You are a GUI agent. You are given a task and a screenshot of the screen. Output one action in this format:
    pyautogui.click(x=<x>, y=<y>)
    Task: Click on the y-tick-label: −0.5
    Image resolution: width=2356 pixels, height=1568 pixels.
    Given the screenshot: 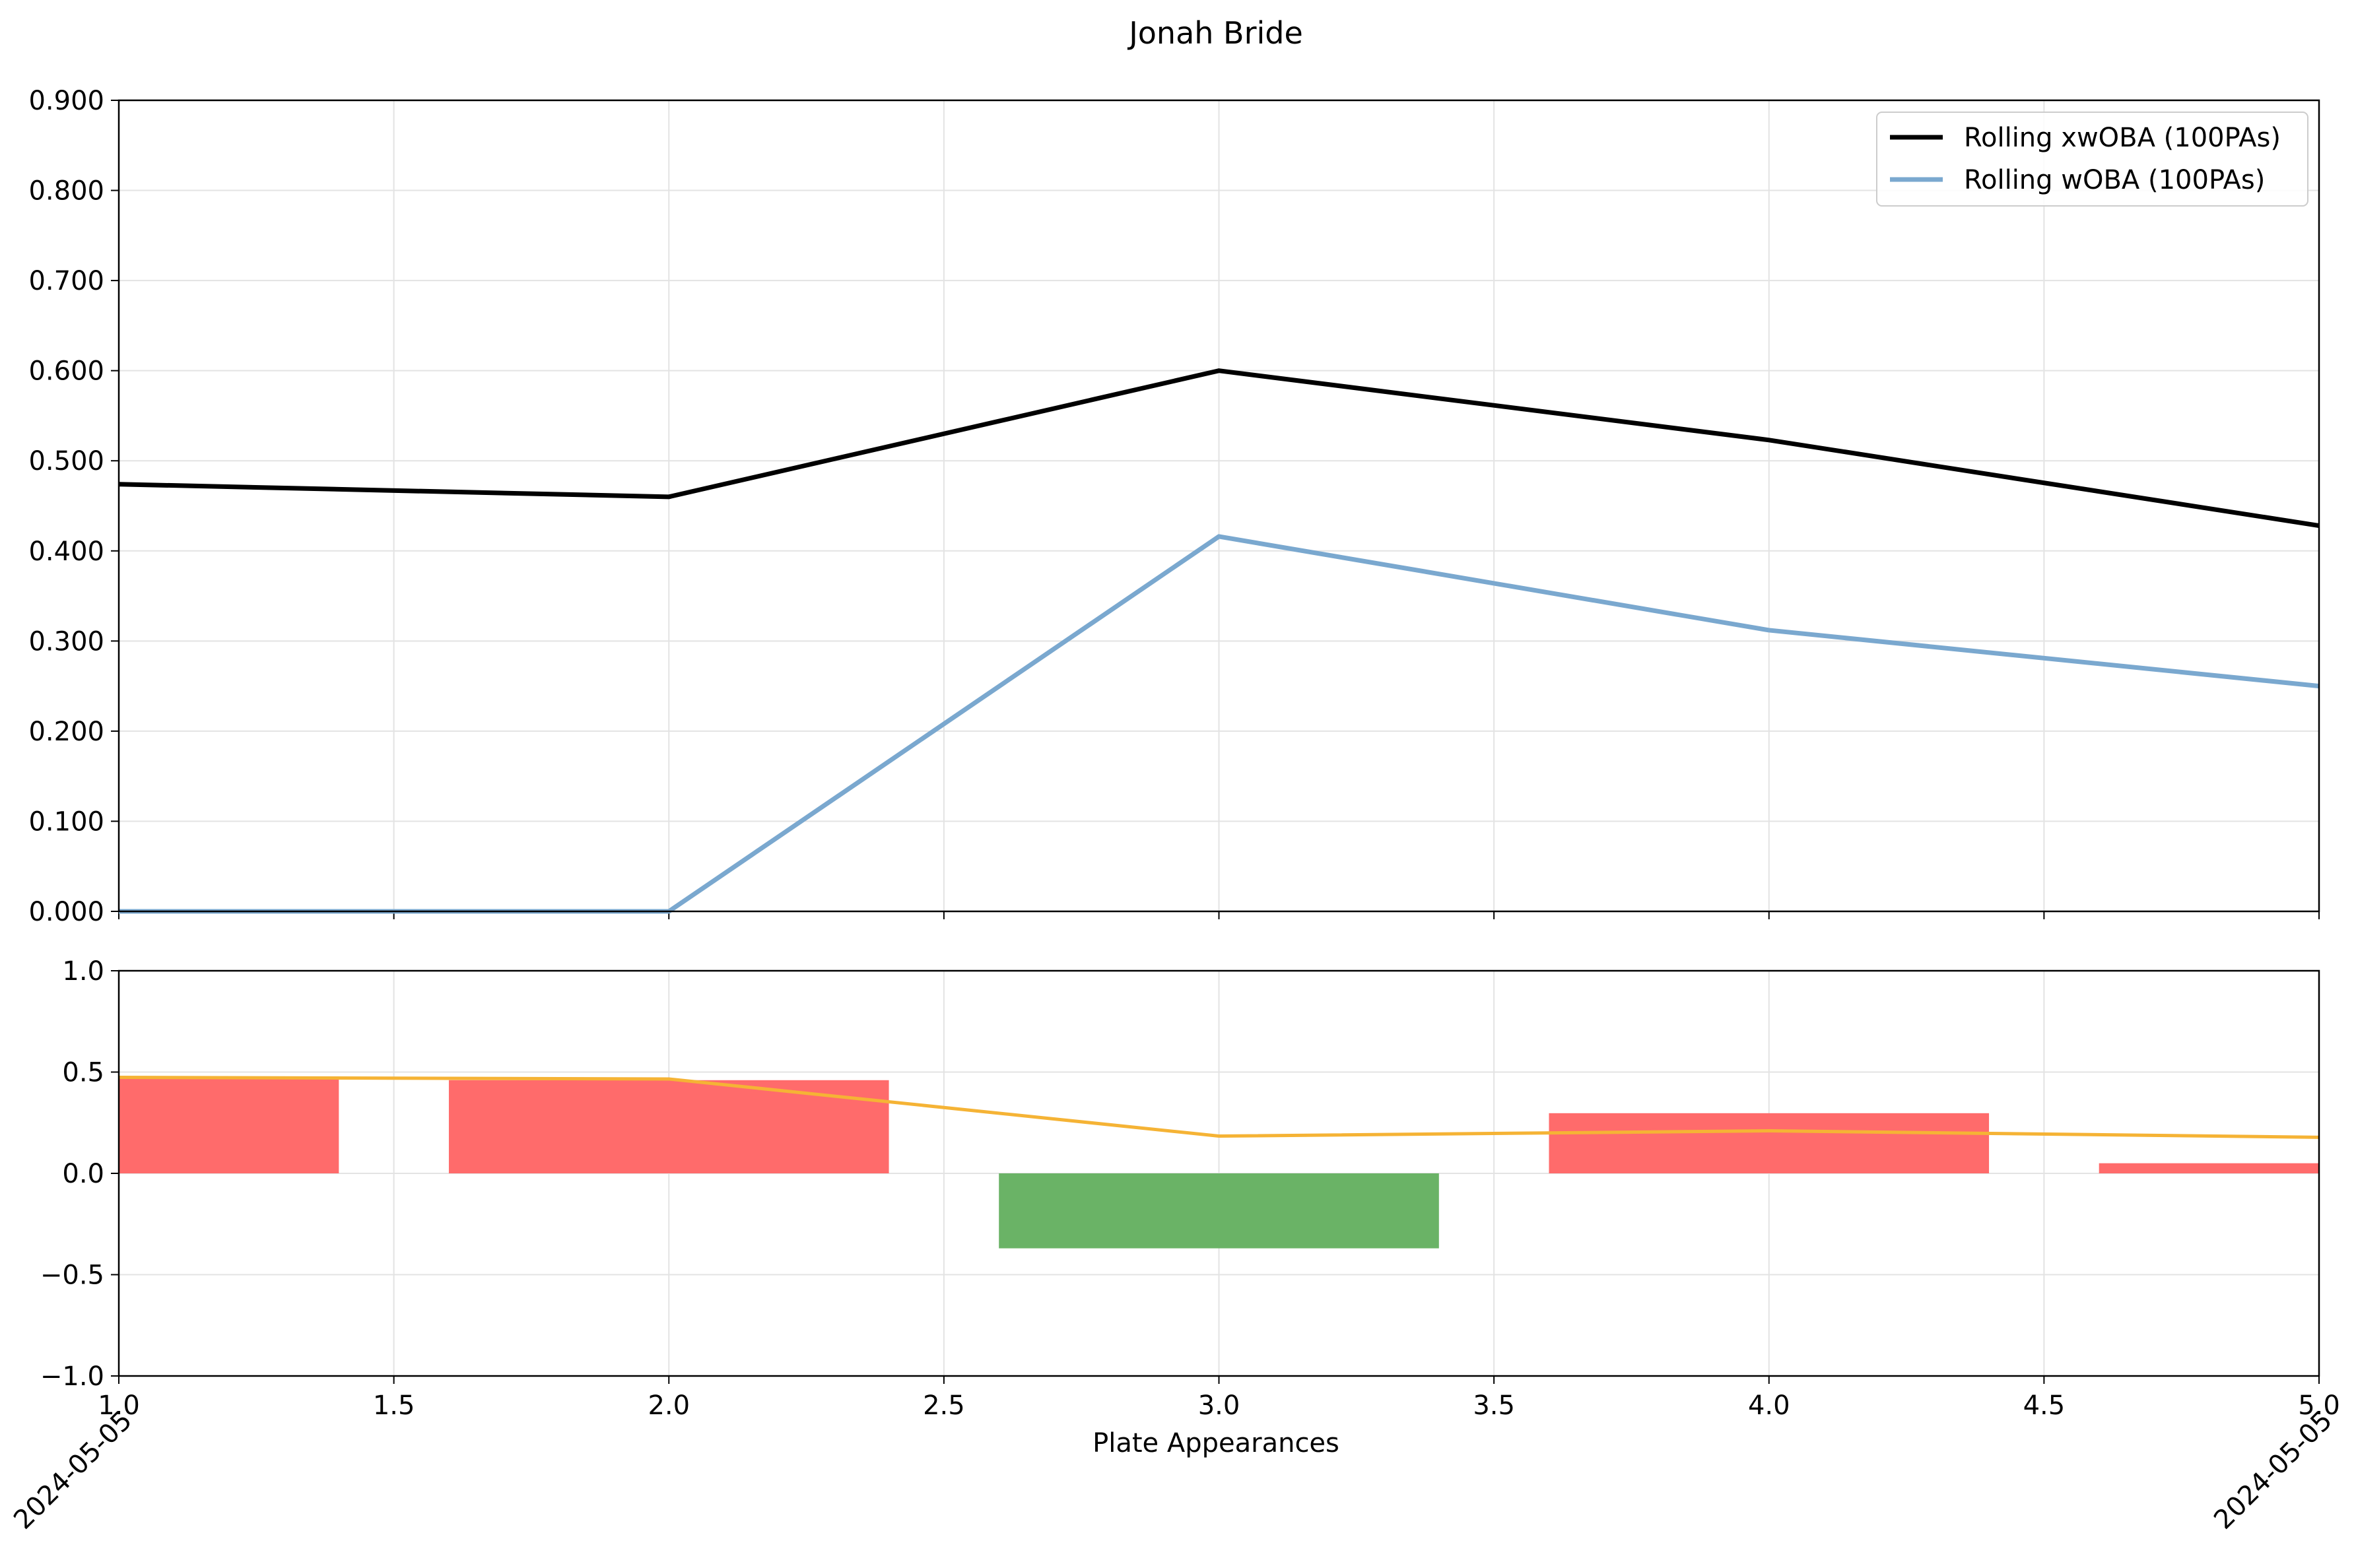 What is the action you would take?
    pyautogui.click(x=72, y=1275)
    